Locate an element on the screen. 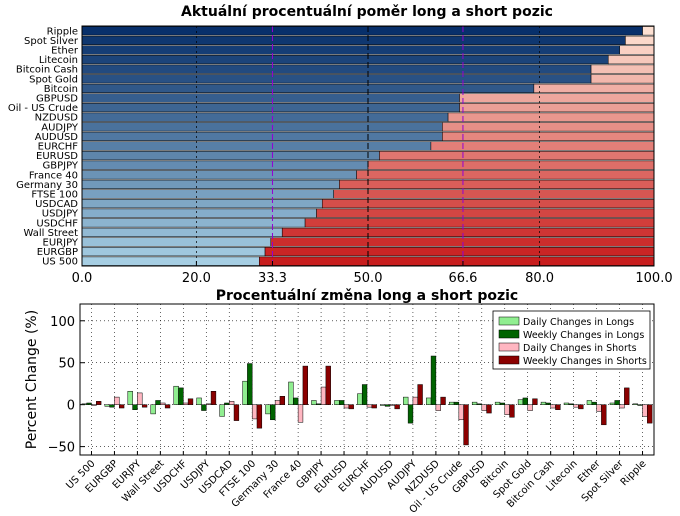 The height and width of the screenshot is (516, 680). category-label: GBPJPY is located at coordinates (60, 166).